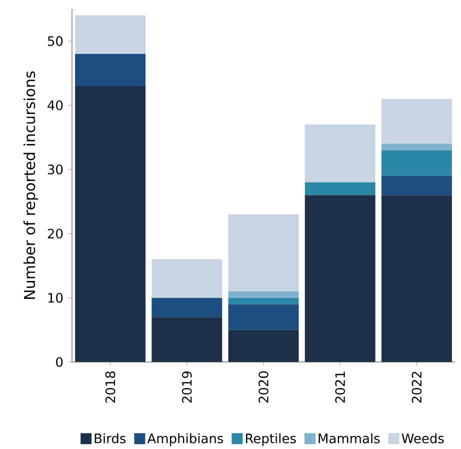 Image resolution: width=461 pixels, height=449 pixels. Describe the element at coordinates (55, 297) in the screenshot. I see `y-tick-label: 10` at that location.